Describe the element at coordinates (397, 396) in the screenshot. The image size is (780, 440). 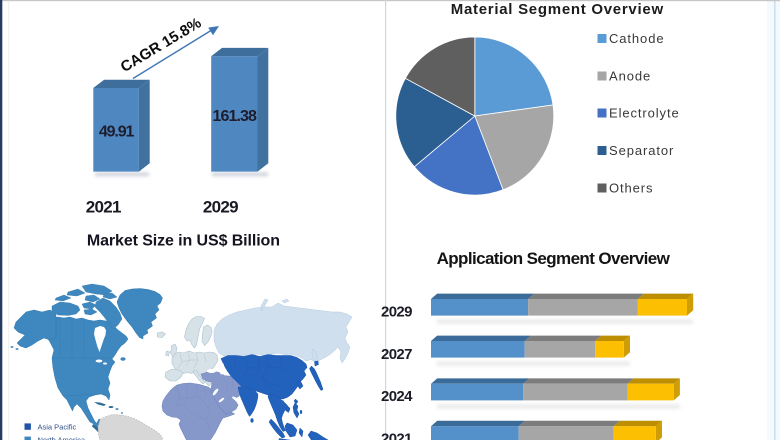
I see `svg-text: 2024` at that location.